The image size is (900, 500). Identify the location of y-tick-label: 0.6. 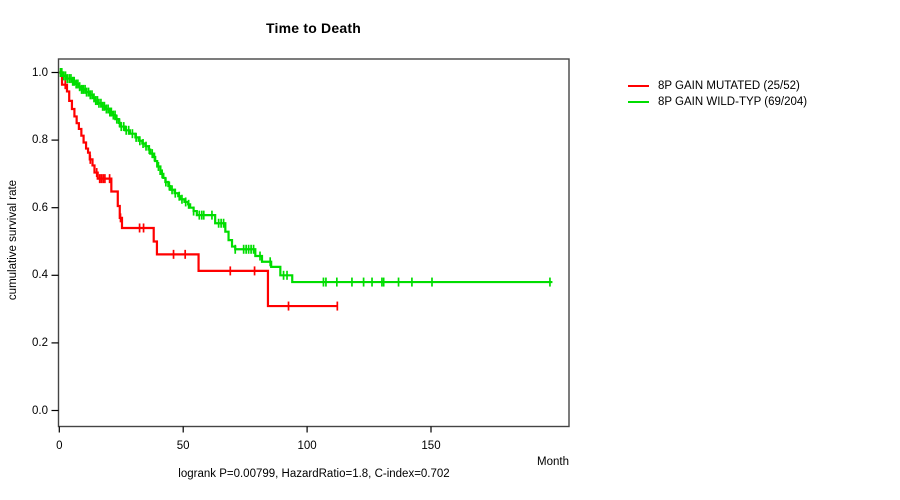
(40, 207).